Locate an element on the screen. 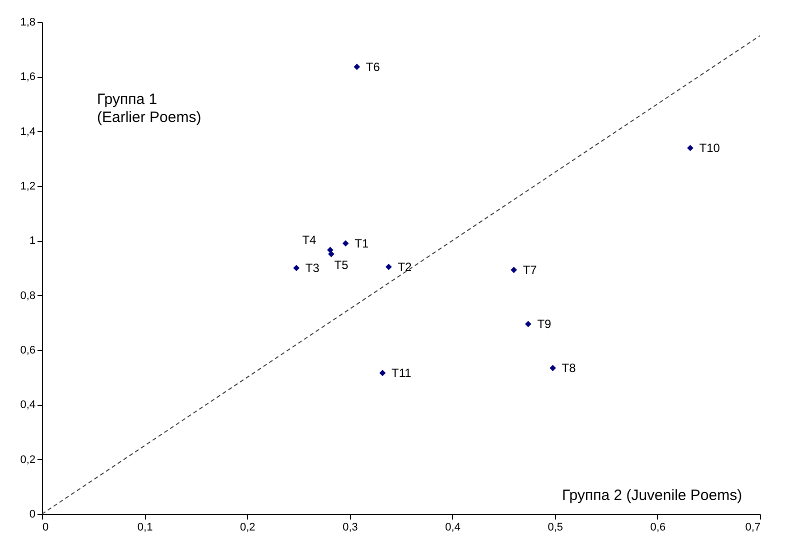 The width and height of the screenshot is (792, 539). x-tick-label: 0,3 is located at coordinates (350, 528).